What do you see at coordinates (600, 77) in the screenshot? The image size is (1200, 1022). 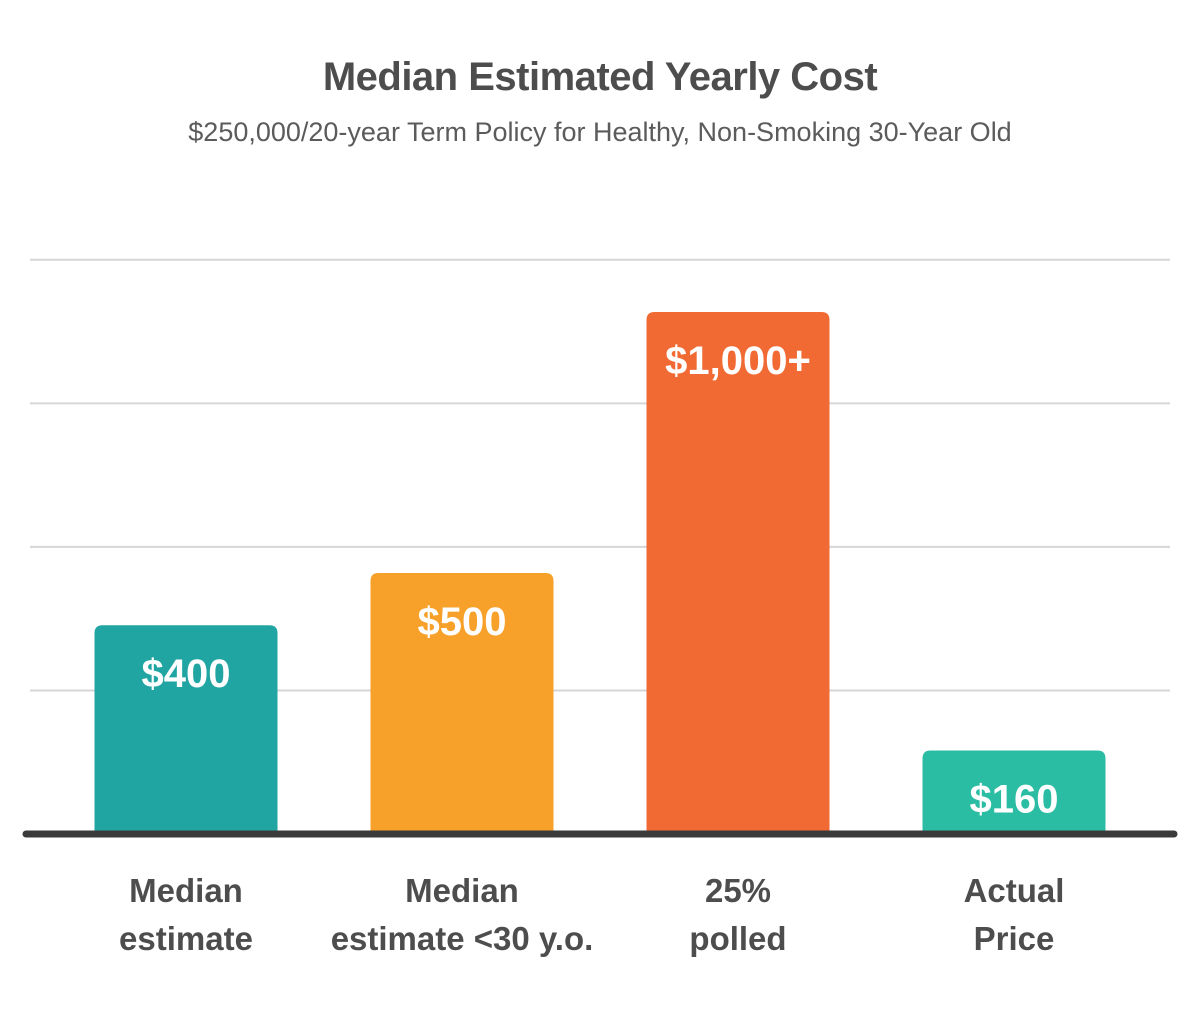 I see `chart-title: Median Estimated Yearly Cost` at bounding box center [600, 77].